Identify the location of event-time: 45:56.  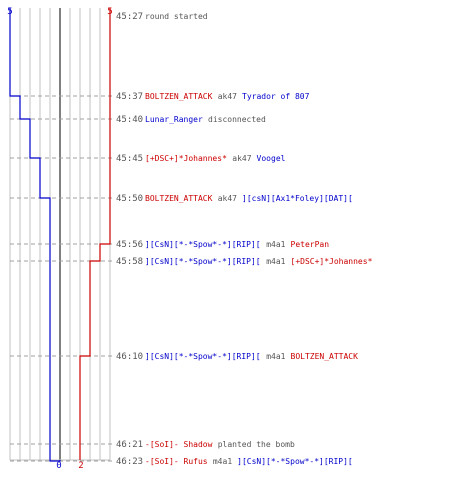
(129, 245).